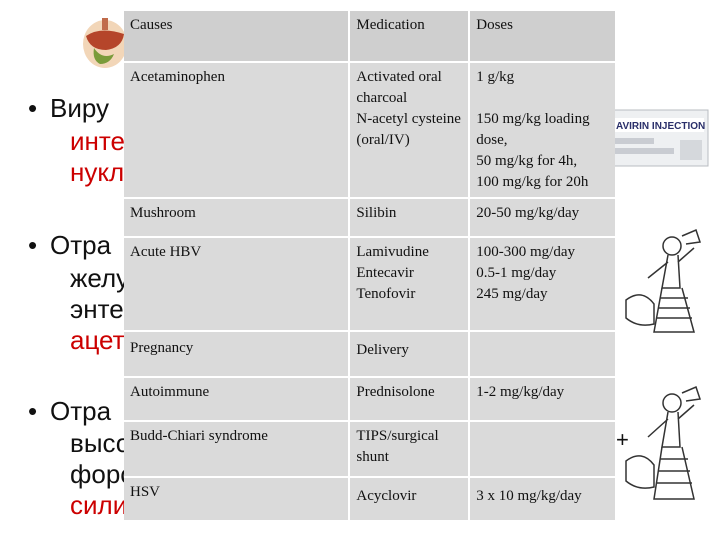 The height and width of the screenshot is (540, 720). I want to click on header-medication: Medication, so click(410, 37).